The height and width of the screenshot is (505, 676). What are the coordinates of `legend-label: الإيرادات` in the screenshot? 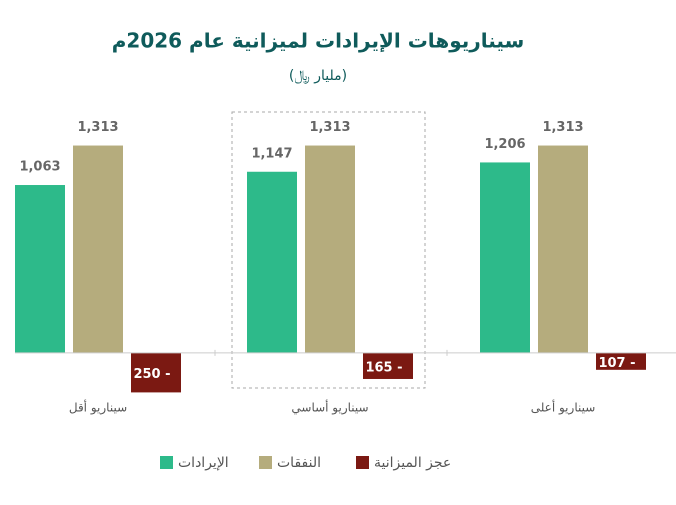 It's located at (203, 463).